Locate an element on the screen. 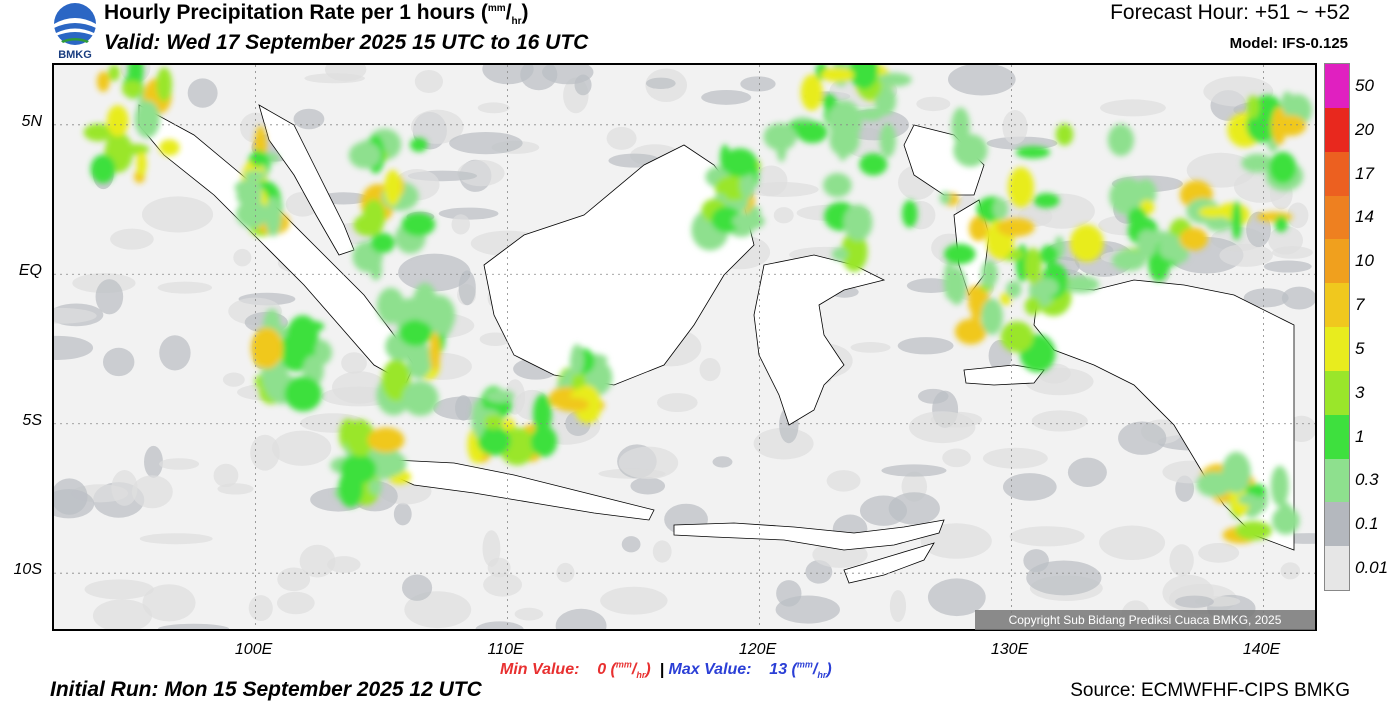 This screenshot has width=1400, height=709. data-source: Source: ECMWFHF-CIPS BMKG is located at coordinates (1210, 690).